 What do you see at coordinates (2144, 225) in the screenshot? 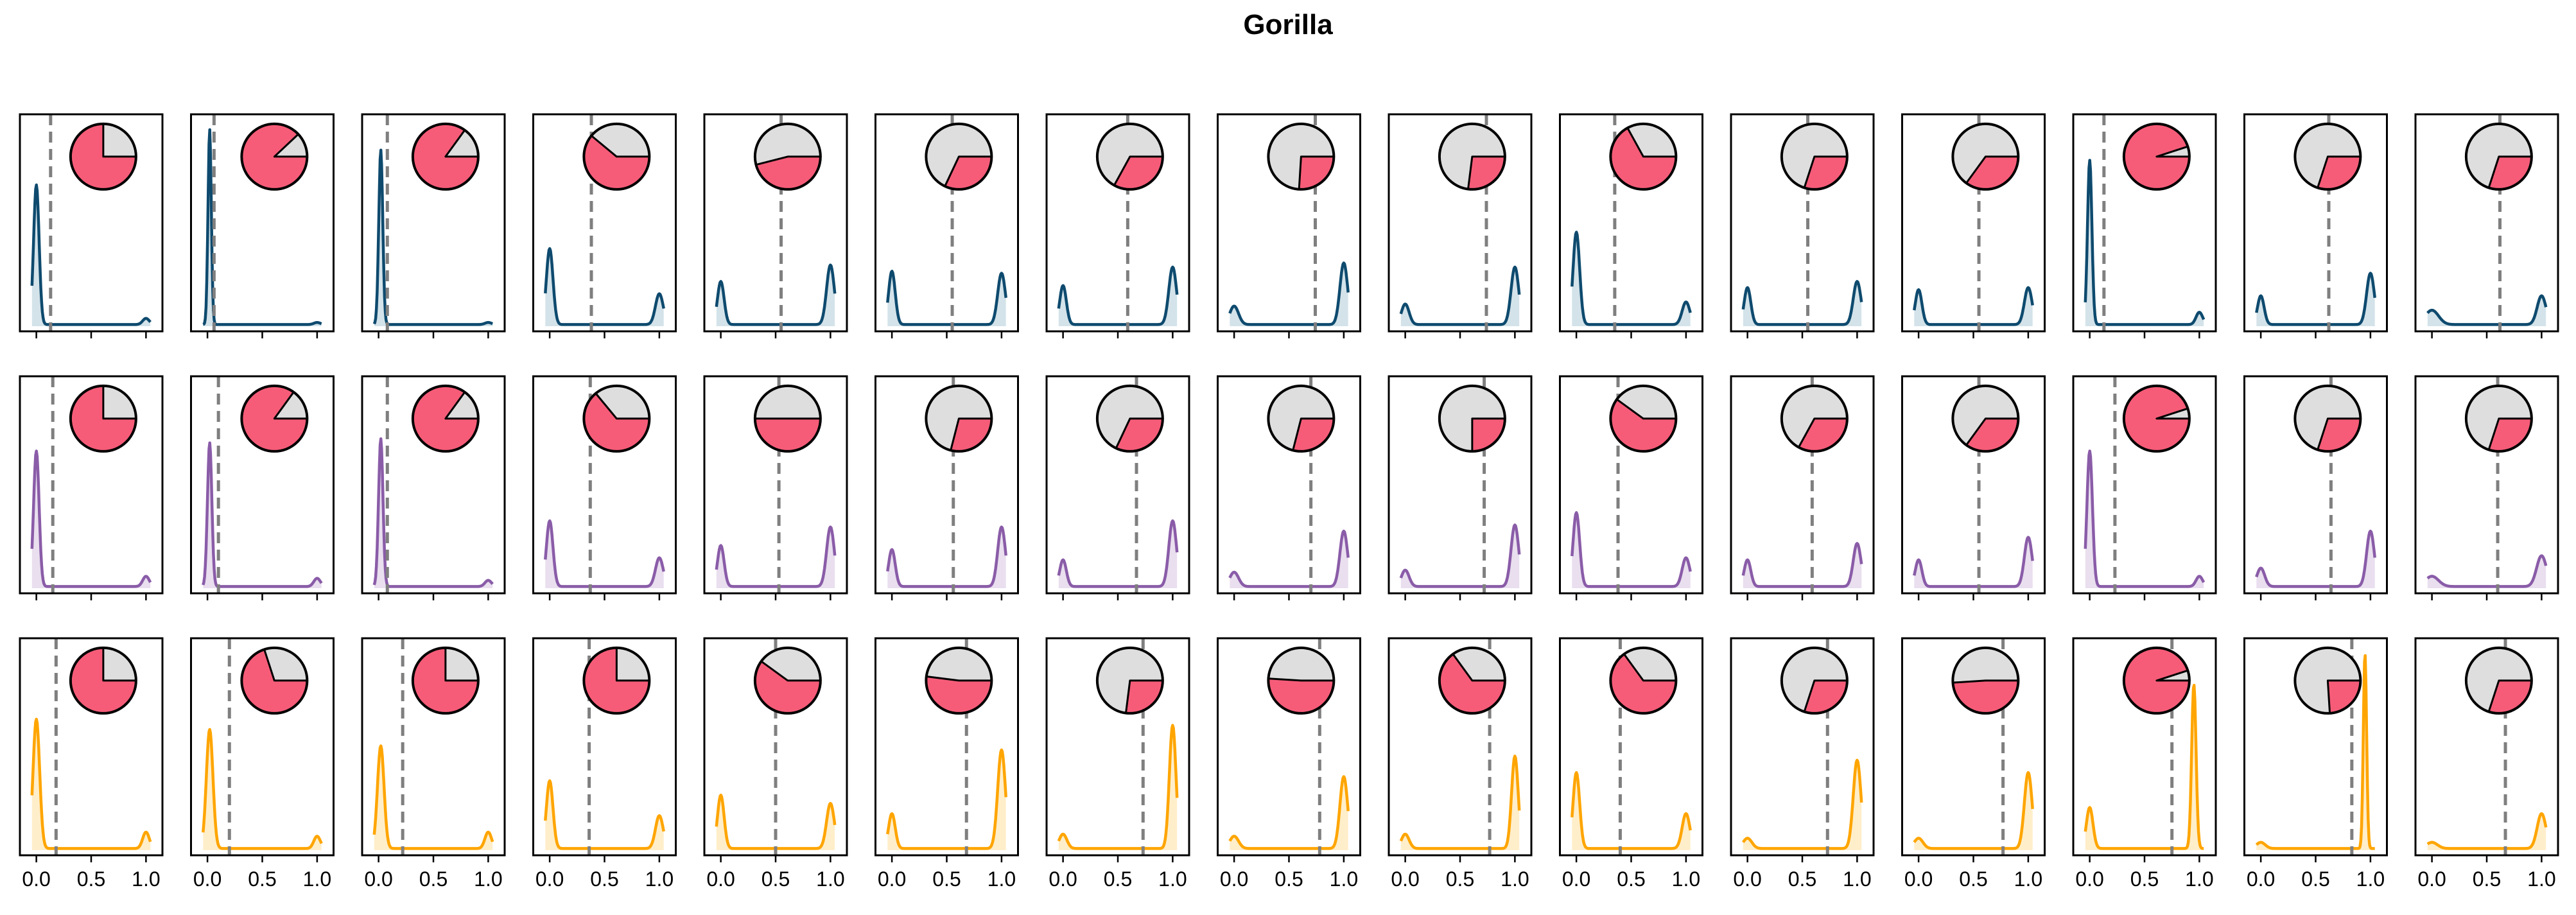
I see `panel-r1-c13` at bounding box center [2144, 225].